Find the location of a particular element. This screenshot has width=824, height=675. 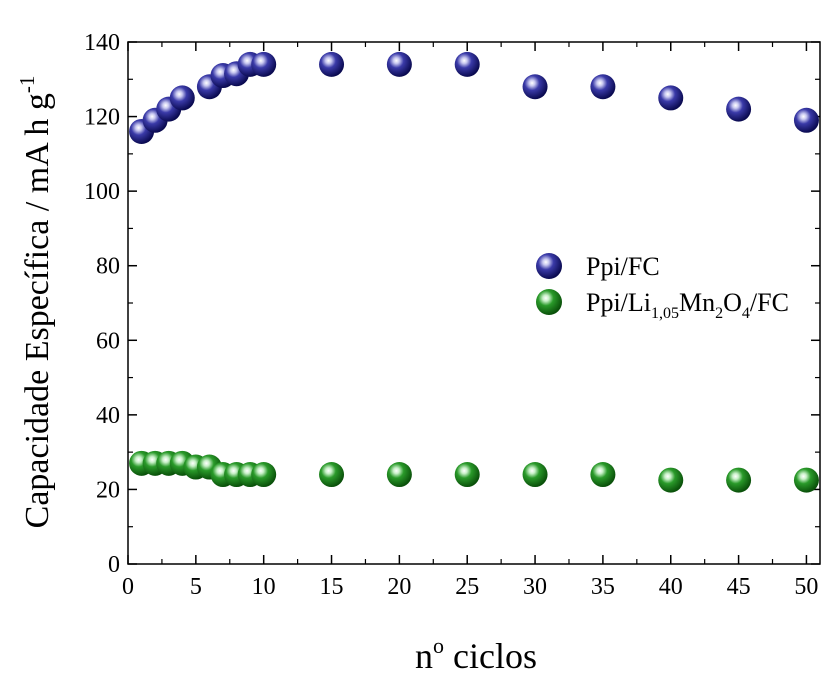

y-tick-label: 0 is located at coordinates (114, 565).